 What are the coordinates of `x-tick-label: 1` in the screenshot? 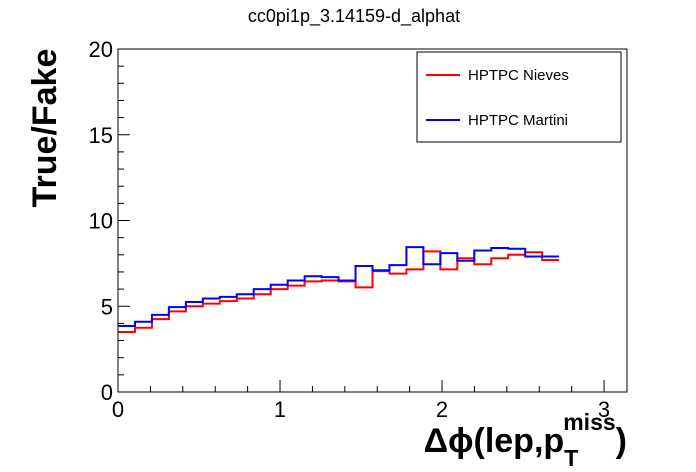 It's located at (280, 409).